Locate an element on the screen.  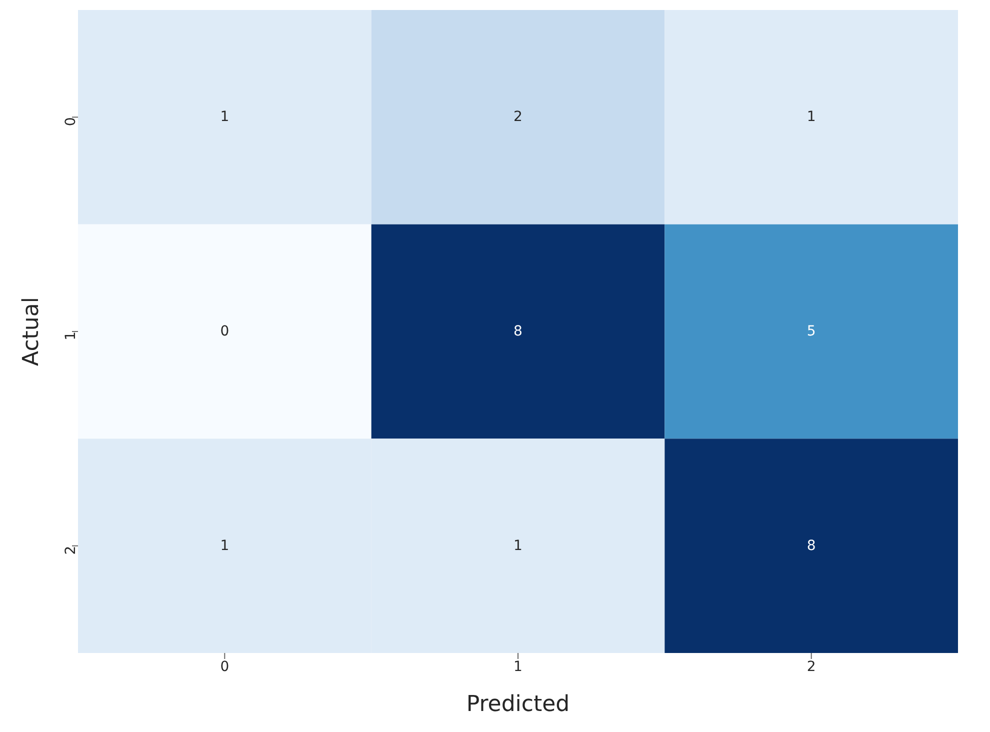
x-tick-label: 0 is located at coordinates (225, 666).